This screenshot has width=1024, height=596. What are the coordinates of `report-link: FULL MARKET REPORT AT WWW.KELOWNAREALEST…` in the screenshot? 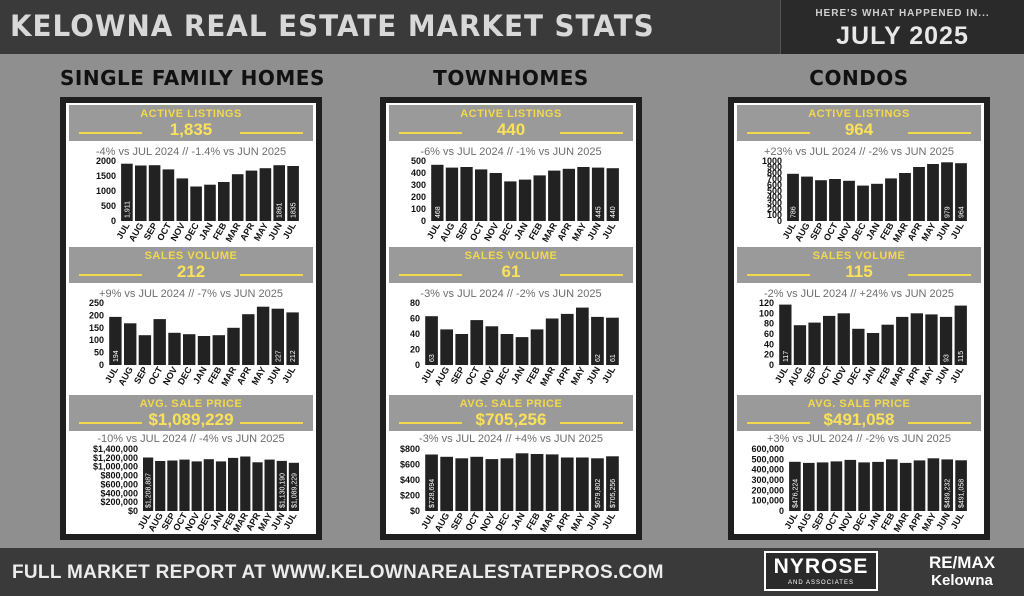 It's located at (338, 572).